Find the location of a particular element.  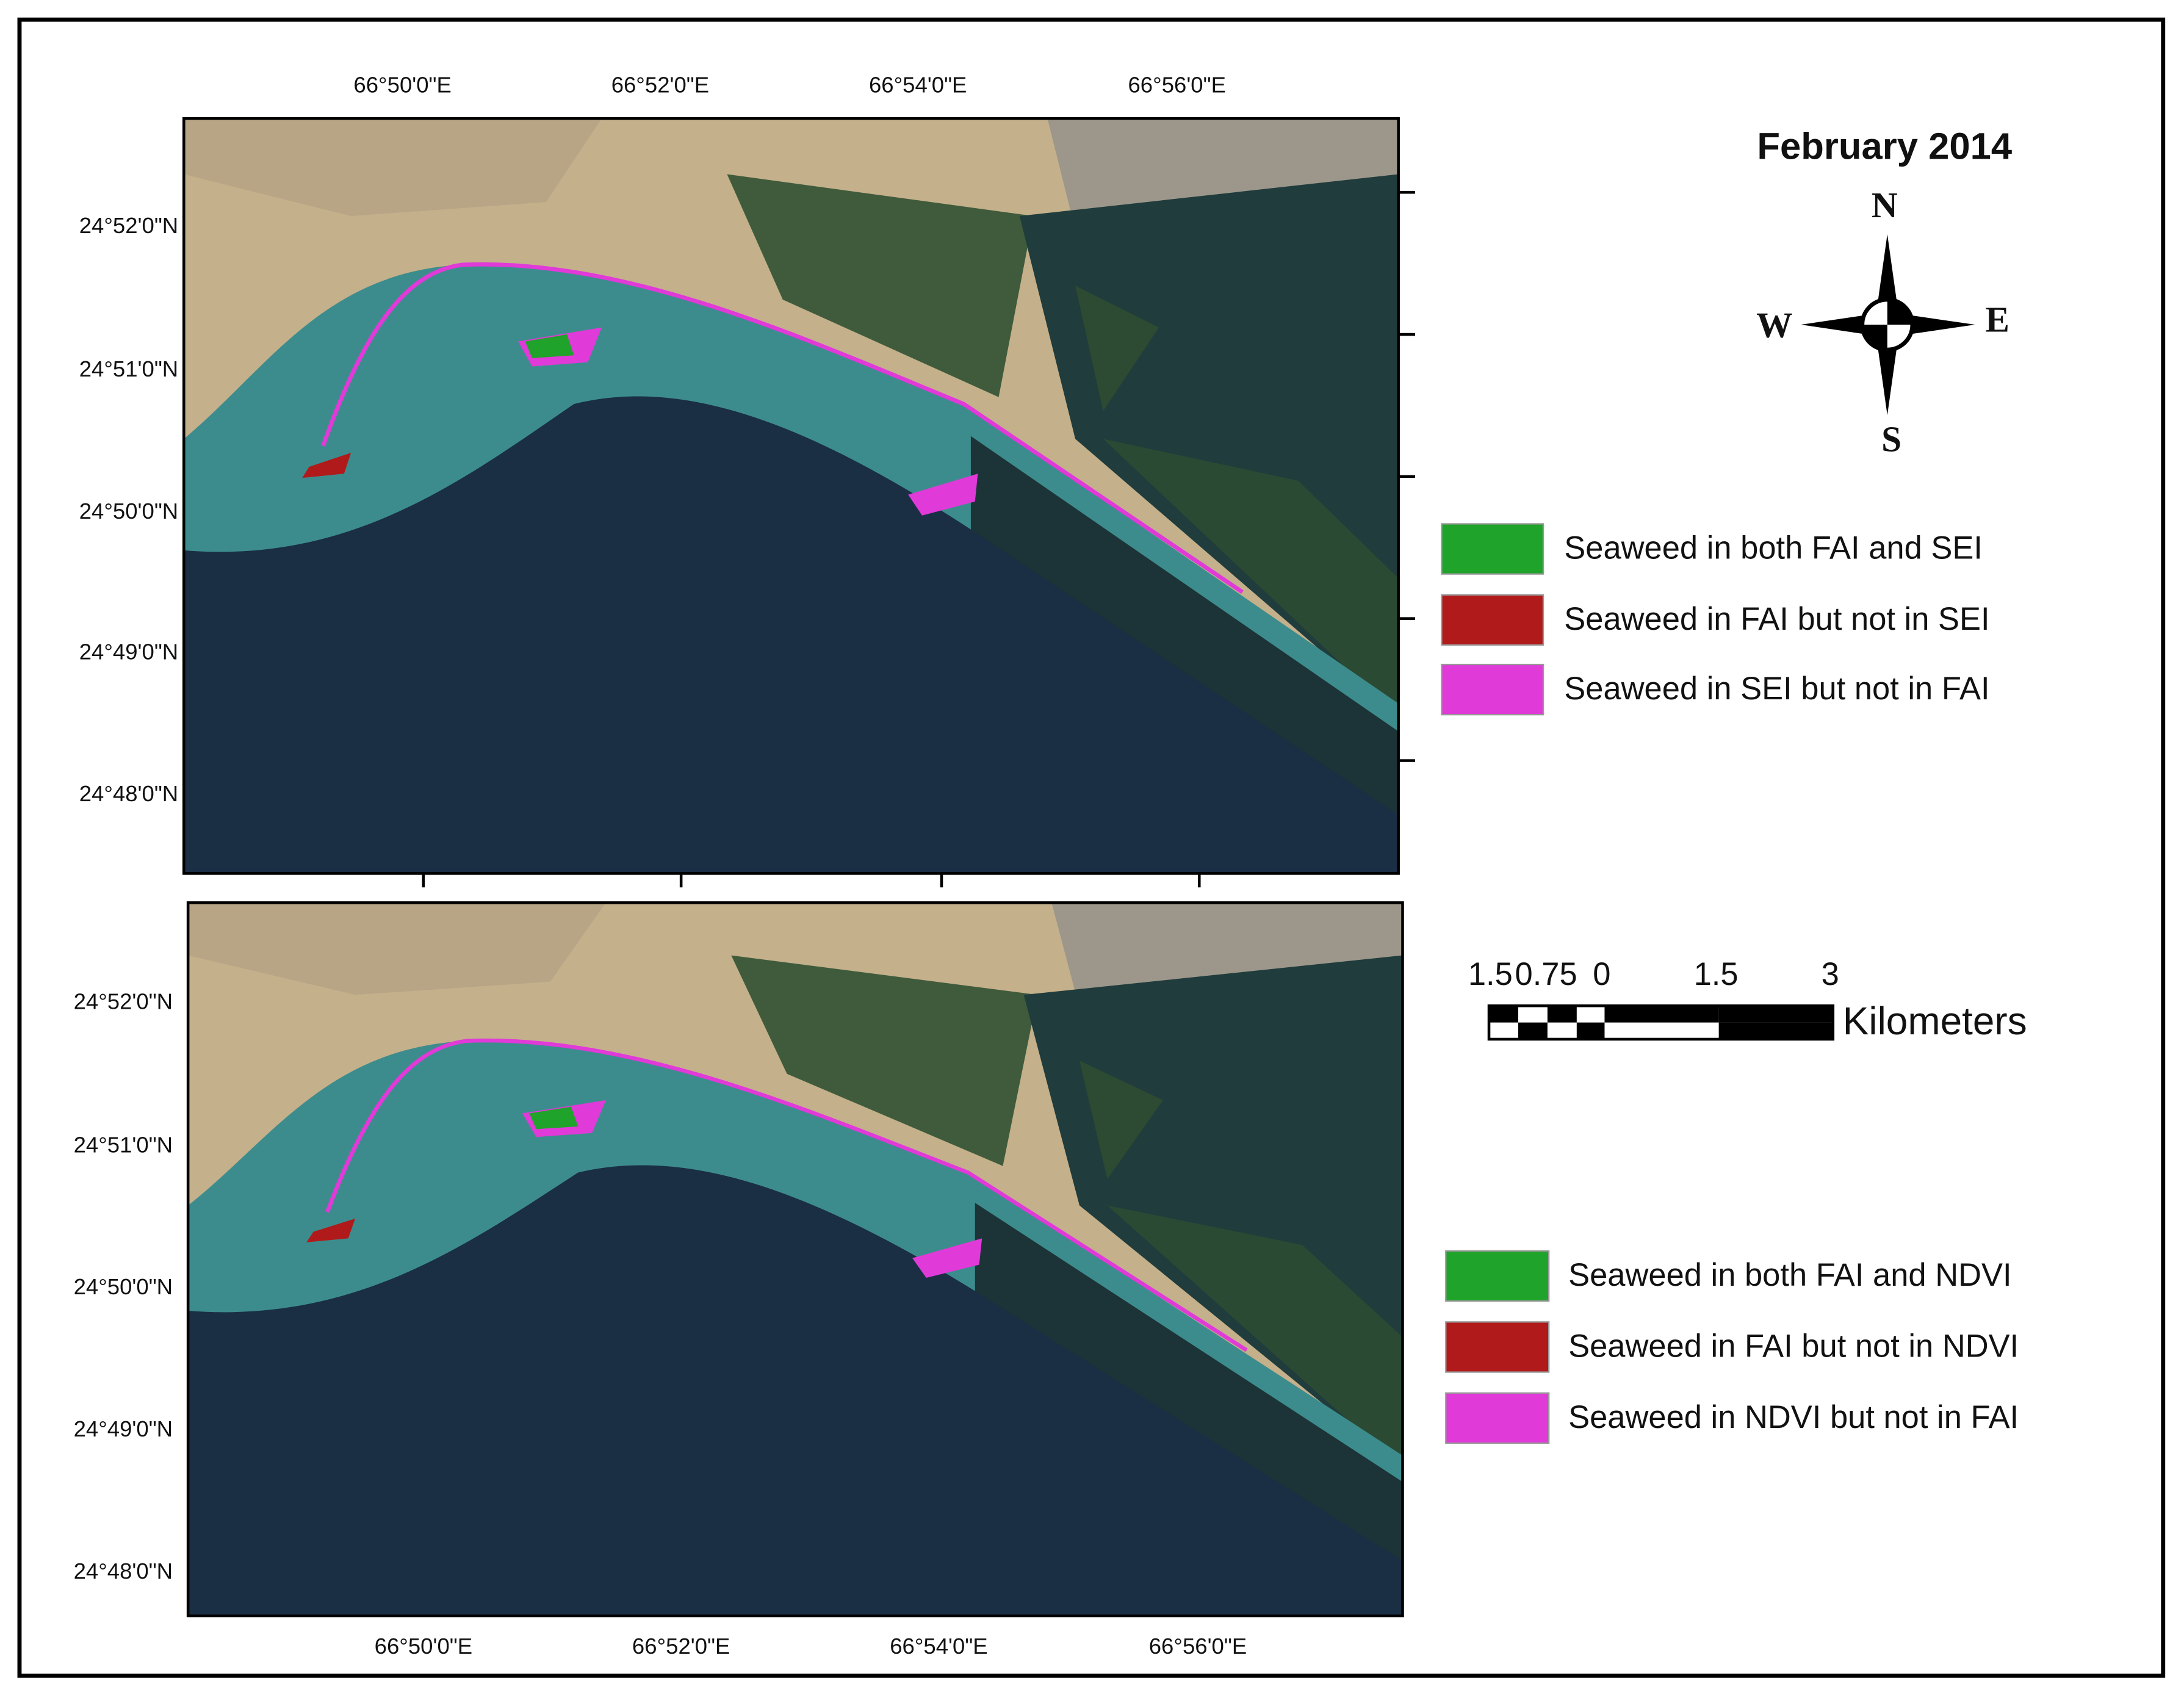

compass-label: W is located at coordinates (1774, 325).